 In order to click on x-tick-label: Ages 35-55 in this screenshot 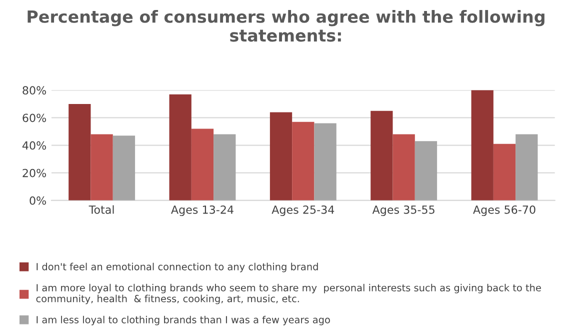, I will do `click(403, 210)`.